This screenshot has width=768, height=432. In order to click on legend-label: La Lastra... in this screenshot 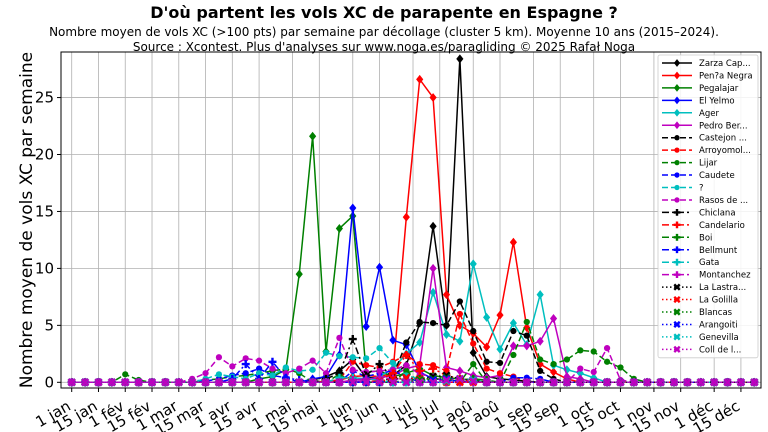, I will do `click(722, 288)`.